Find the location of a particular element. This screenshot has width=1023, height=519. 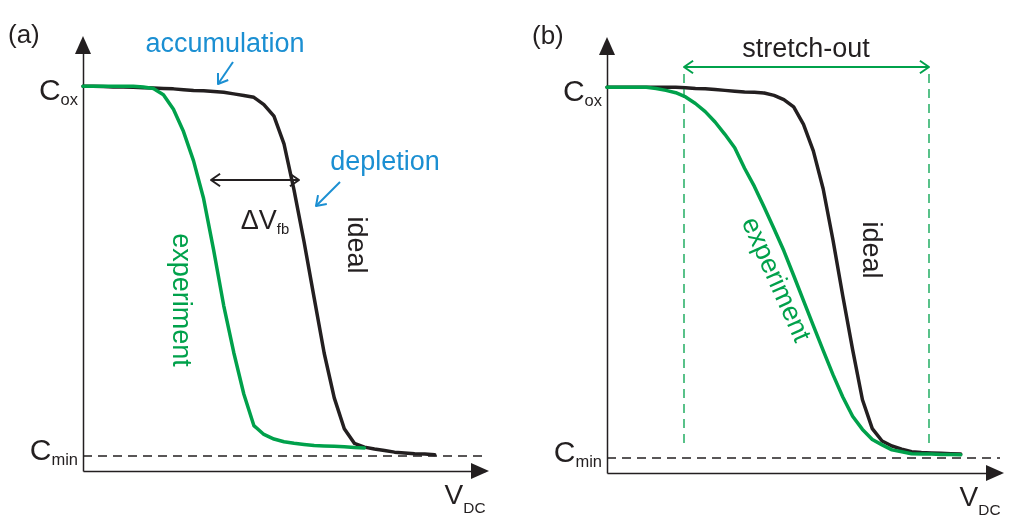

text: experiment is located at coordinates (181, 300).